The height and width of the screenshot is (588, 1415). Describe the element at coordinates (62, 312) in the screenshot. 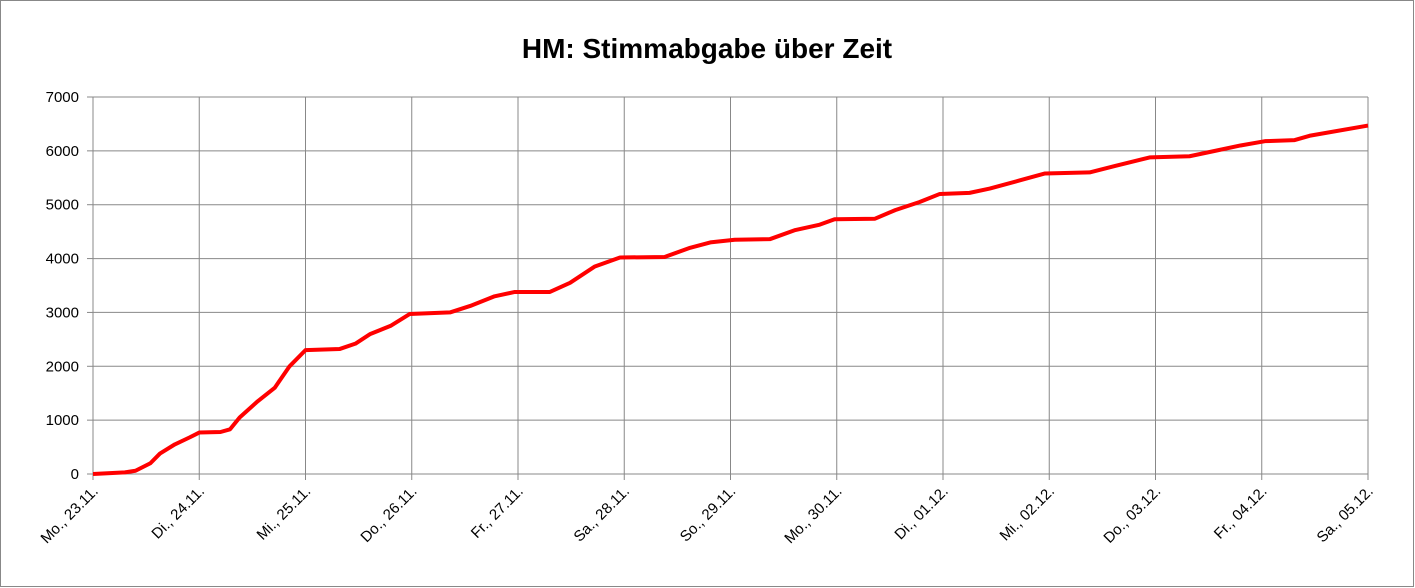

I see `y-tick-label: 3000` at that location.